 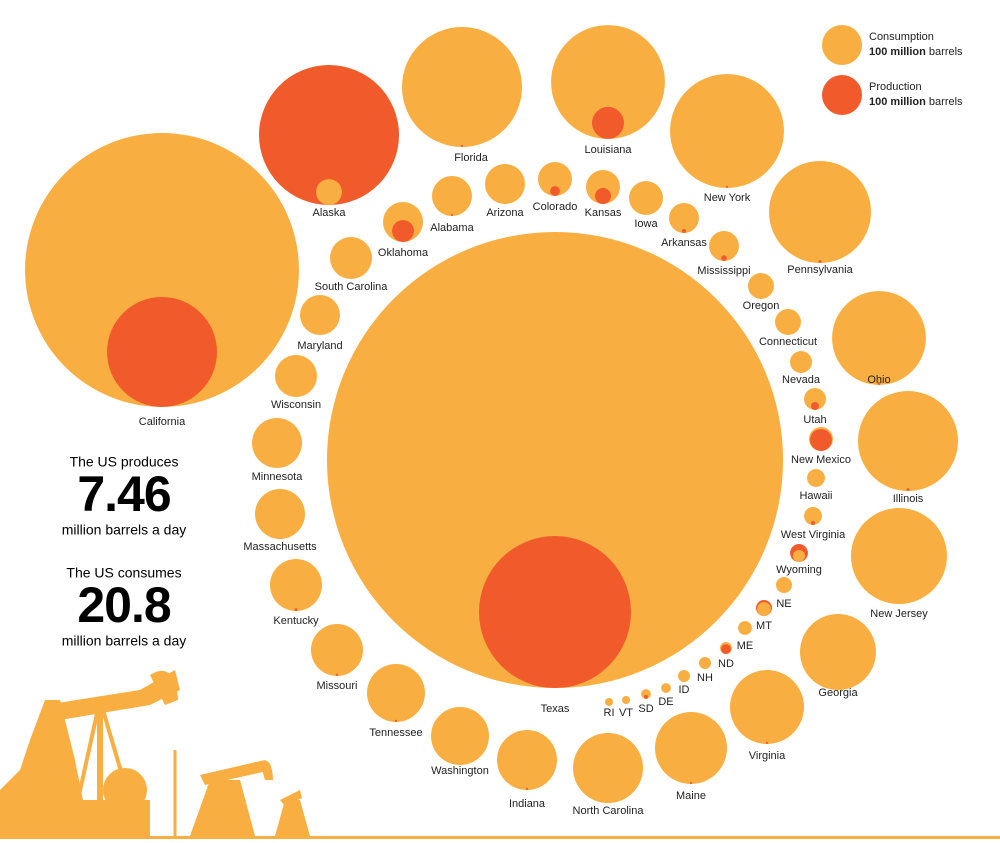 What do you see at coordinates (555, 709) in the screenshot?
I see `state-label: Texas` at bounding box center [555, 709].